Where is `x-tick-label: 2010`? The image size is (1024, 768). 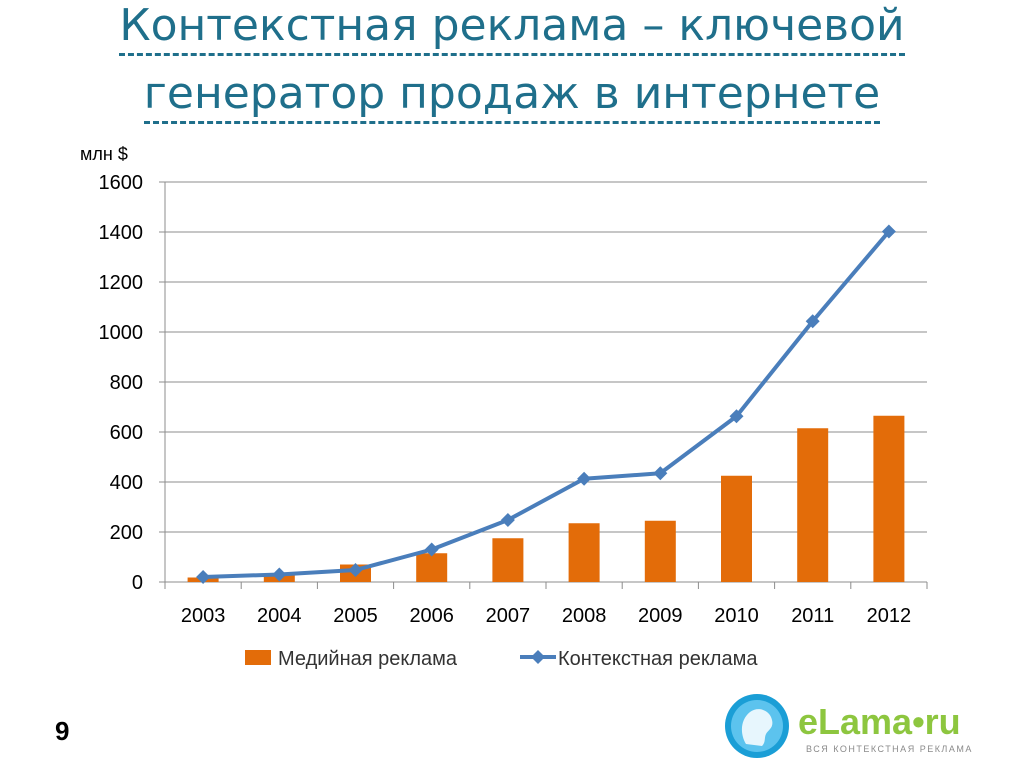 x-tick-label: 2010 is located at coordinates (736, 616).